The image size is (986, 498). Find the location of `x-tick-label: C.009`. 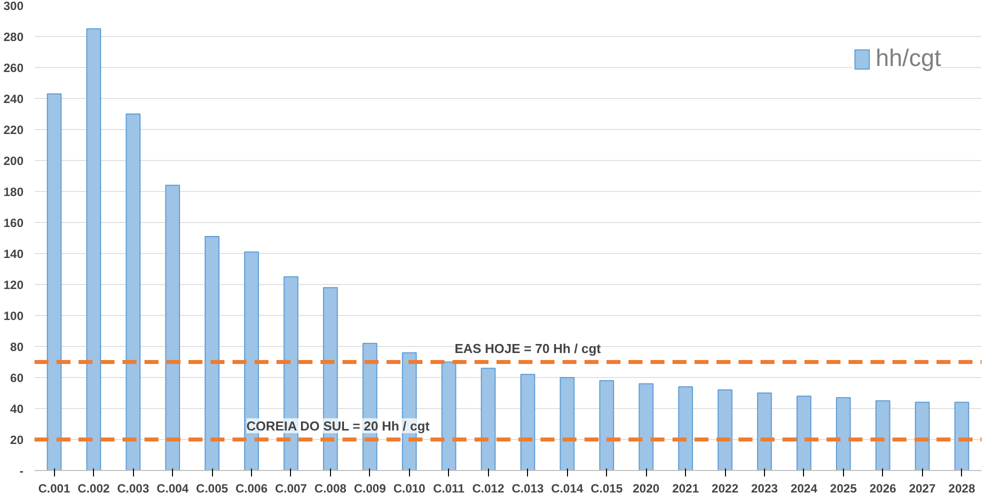

x-tick-label: C.009 is located at coordinates (370, 489).